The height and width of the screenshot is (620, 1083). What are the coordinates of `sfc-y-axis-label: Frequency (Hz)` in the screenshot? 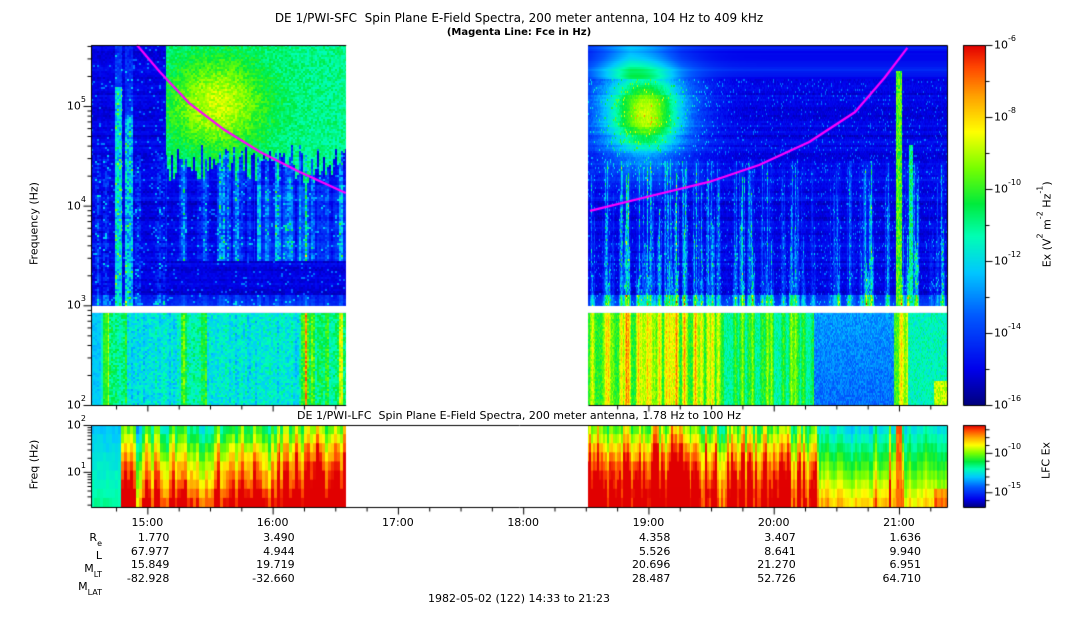 It's located at (34, 223).